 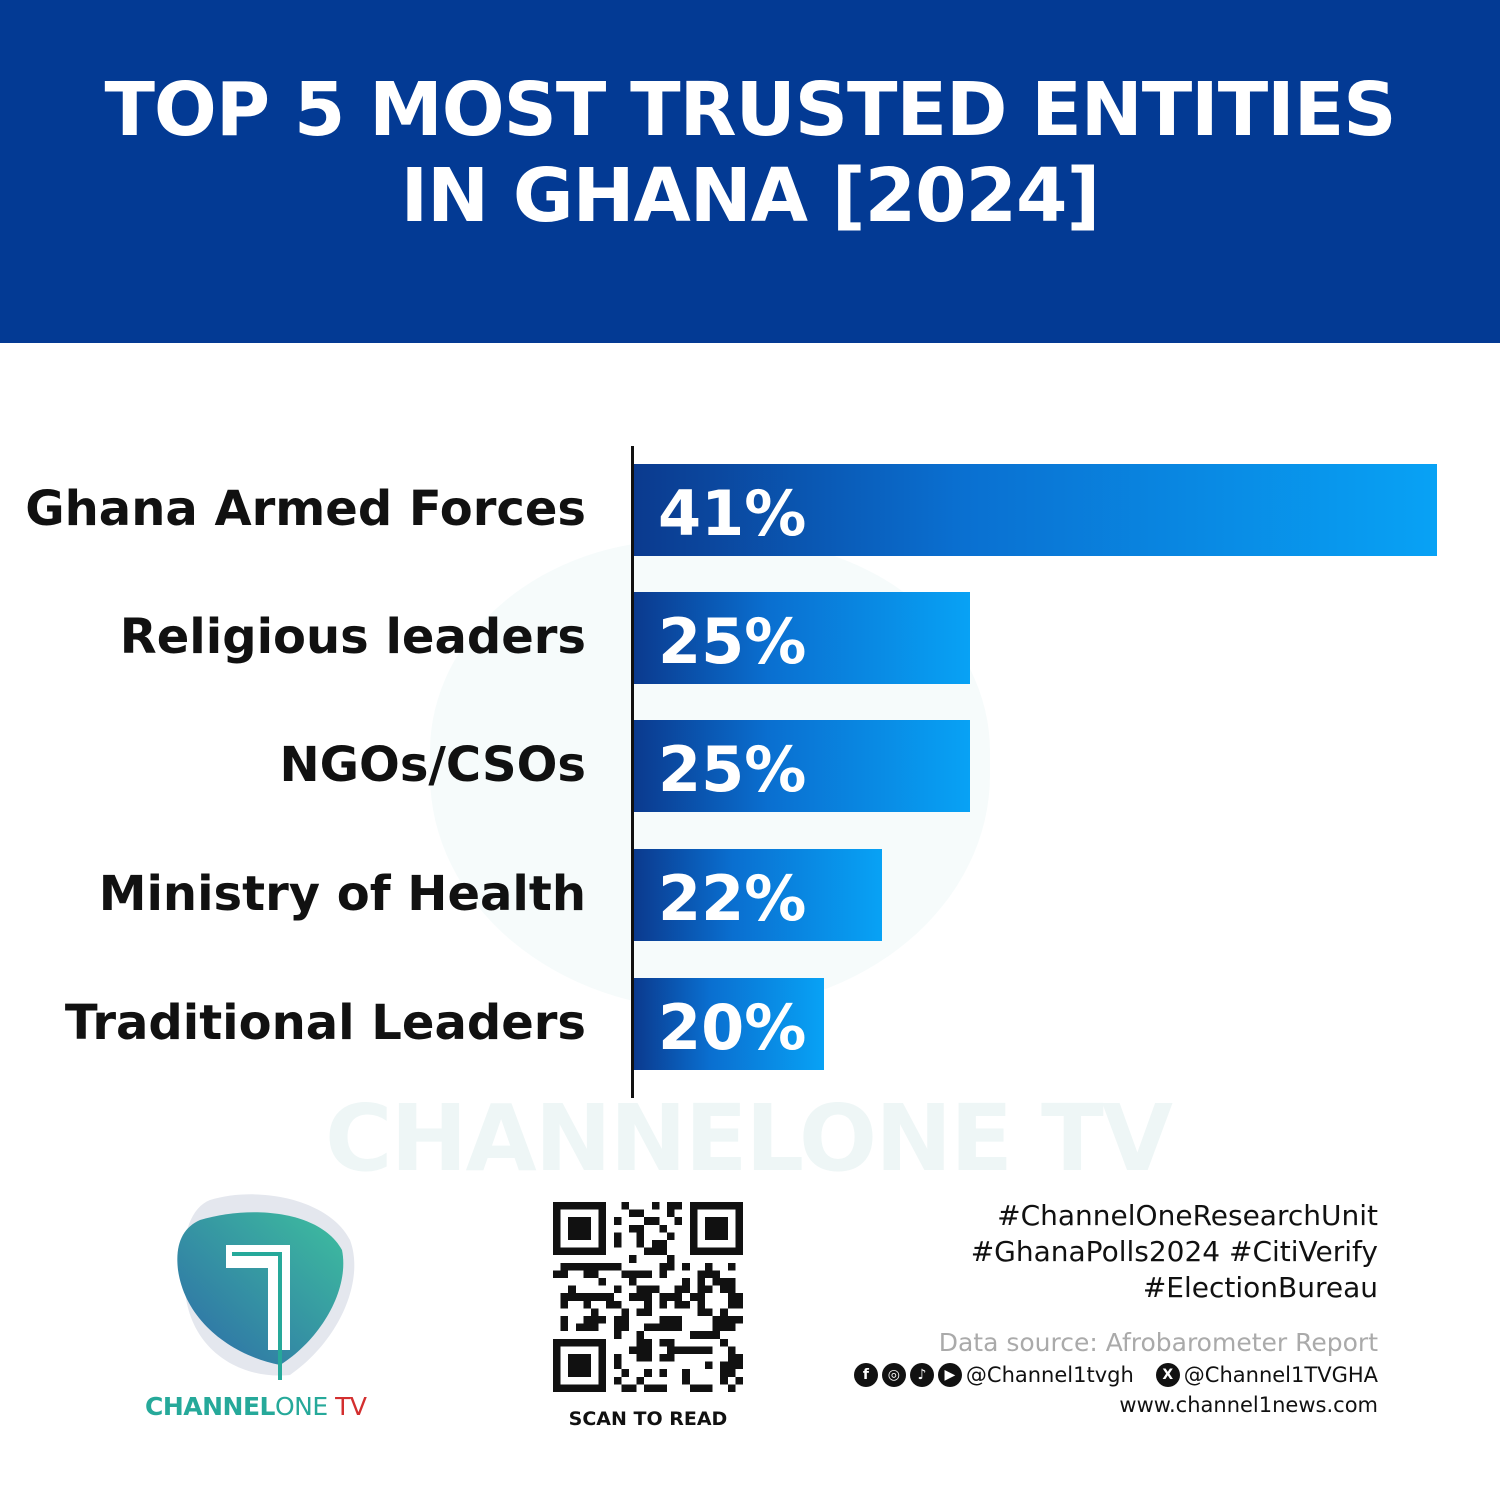 I want to click on youtube-icon: ▶, so click(x=949, y=1375).